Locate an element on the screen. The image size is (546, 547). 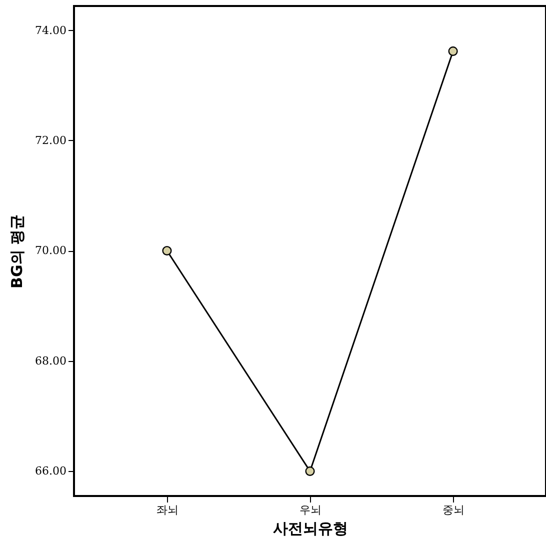
y-tick-label: 74.00 is located at coordinates (50, 30).